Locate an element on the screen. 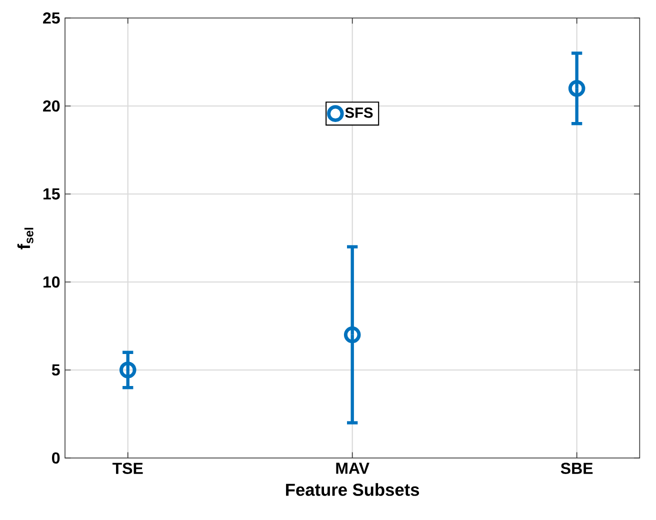 This screenshot has width=656, height=520. x-tick-label: MAV is located at coordinates (353, 468).